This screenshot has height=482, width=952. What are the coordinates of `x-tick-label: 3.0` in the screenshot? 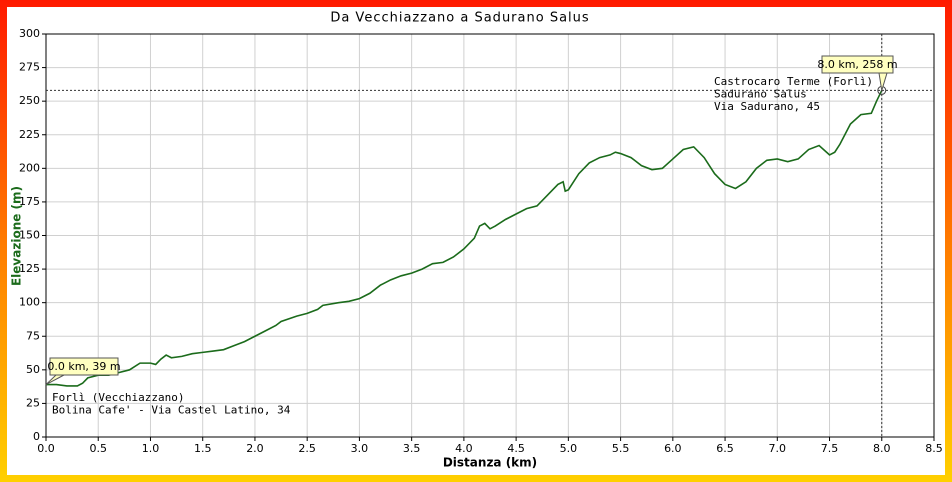 It's located at (360, 448).